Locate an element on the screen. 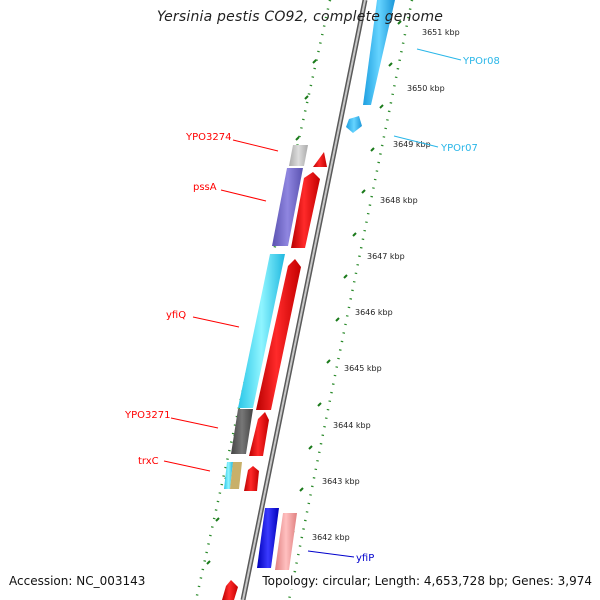  scale-label: 3644 kbp is located at coordinates (352, 425).